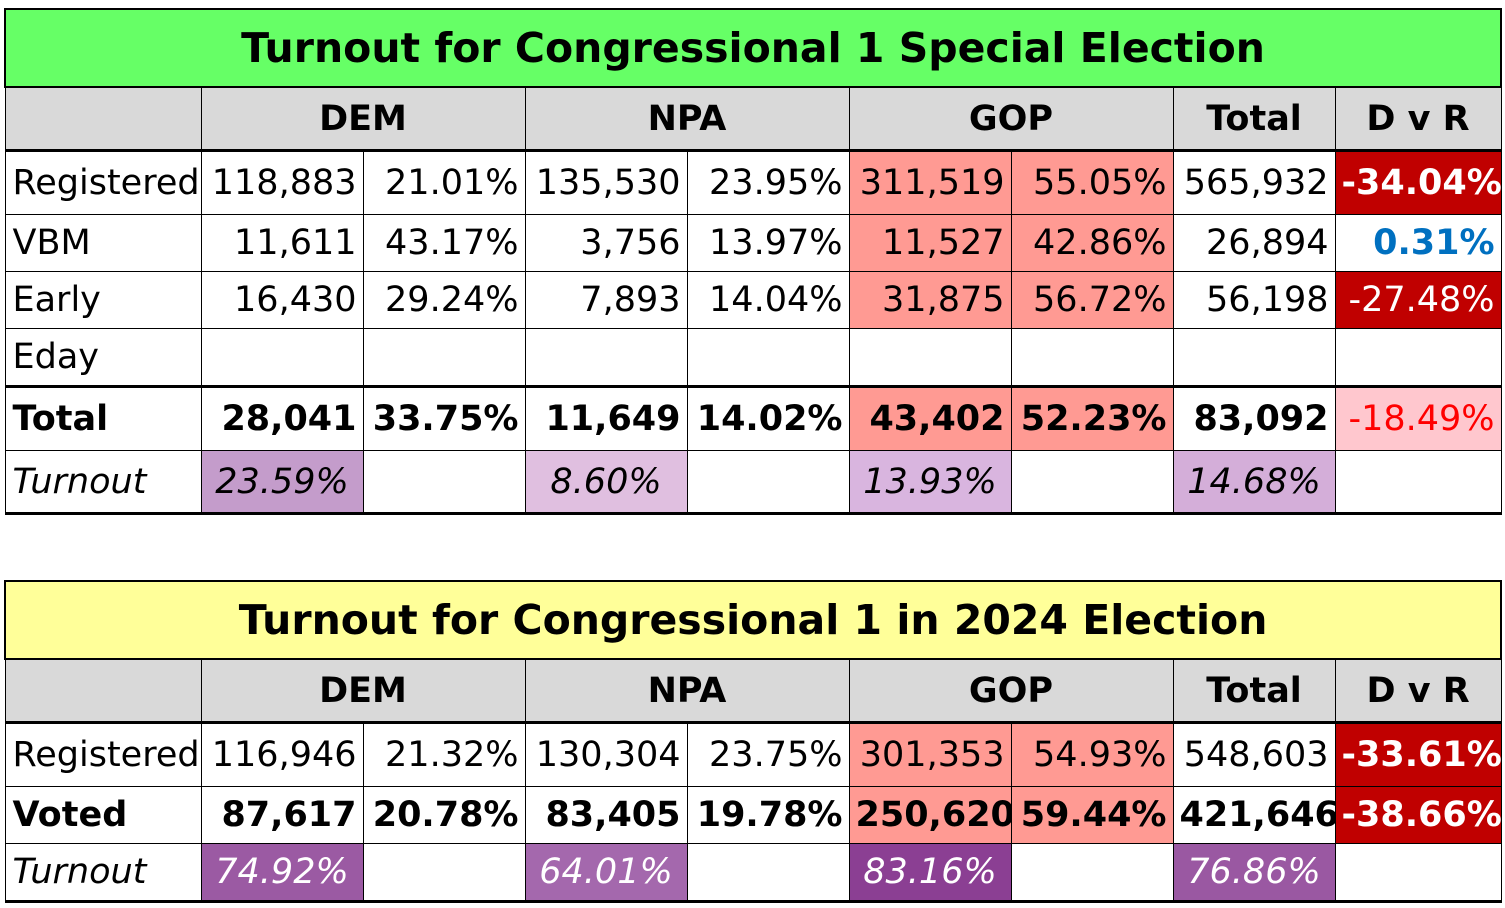  I want to click on total-count: 83,092, so click(1254, 418).